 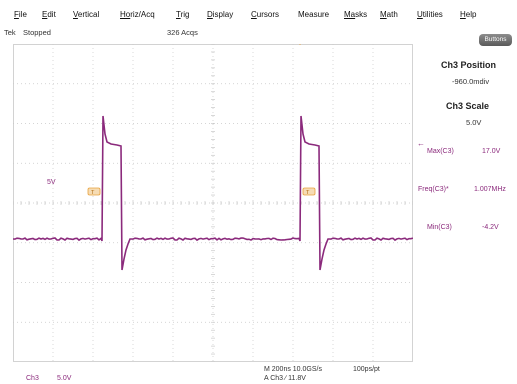 I want to click on menu-cursors: Cursors, so click(x=265, y=14).